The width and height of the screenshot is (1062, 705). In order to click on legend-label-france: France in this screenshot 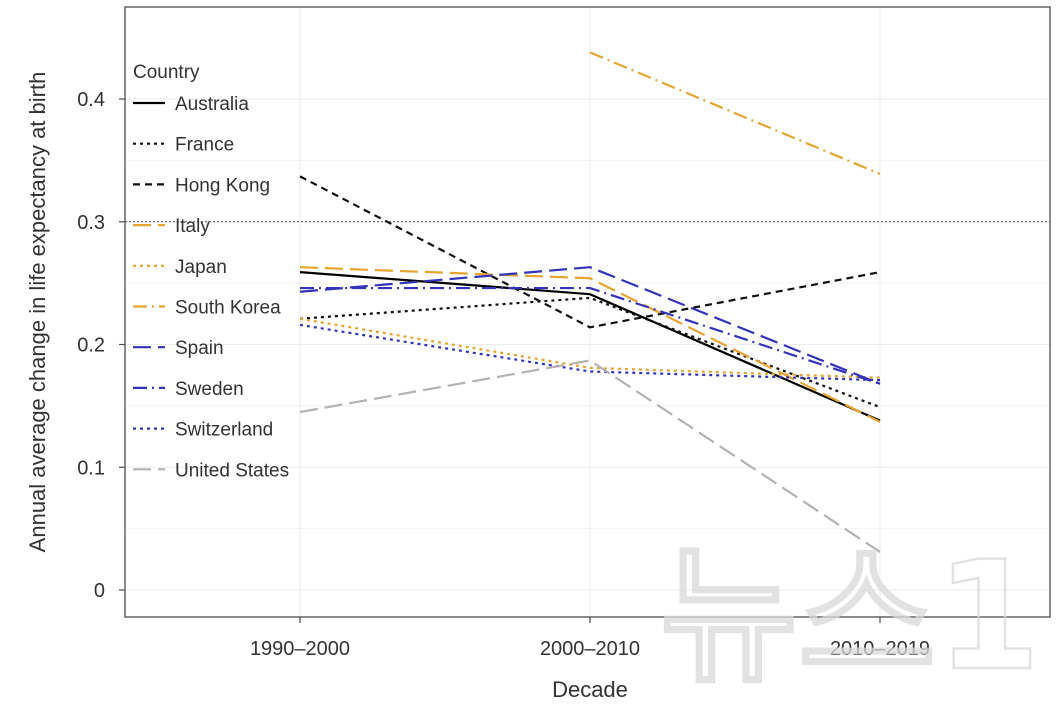, I will do `click(204, 145)`.